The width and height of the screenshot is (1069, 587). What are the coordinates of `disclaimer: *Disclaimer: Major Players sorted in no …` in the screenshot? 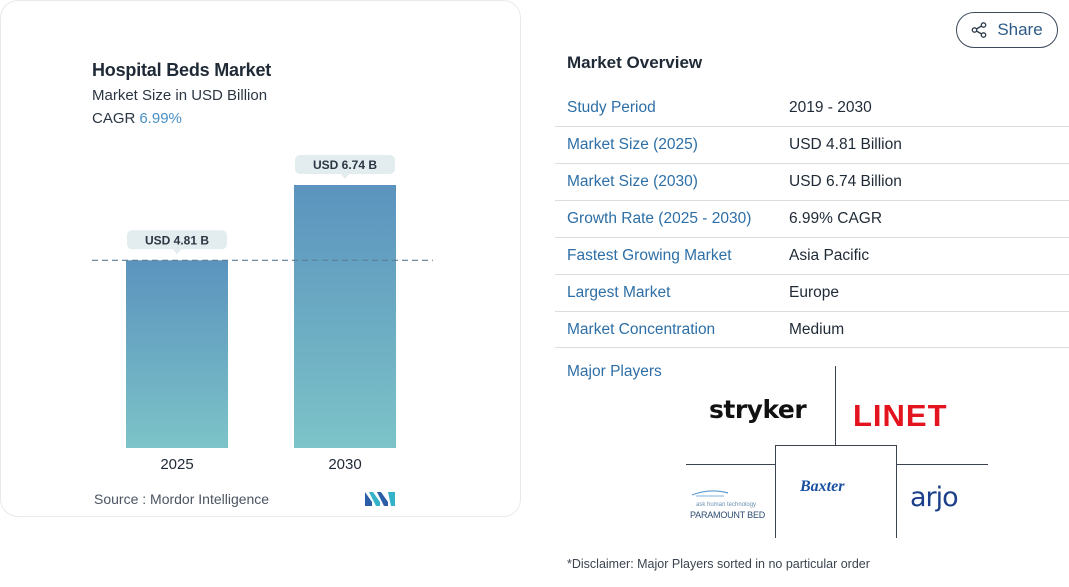 It's located at (718, 564).